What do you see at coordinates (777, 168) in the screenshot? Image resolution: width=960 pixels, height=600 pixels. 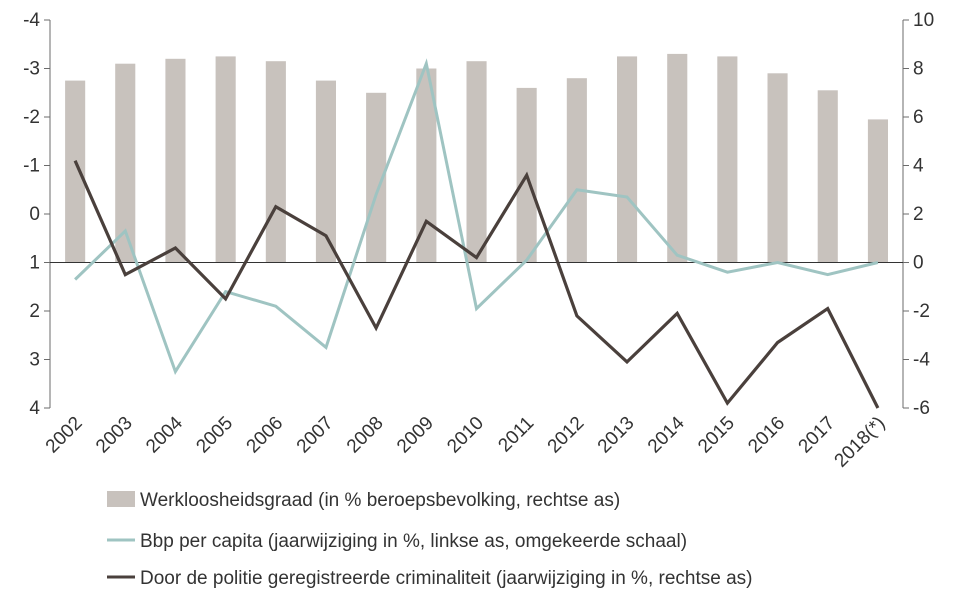 I see `bar-2016` at bounding box center [777, 168].